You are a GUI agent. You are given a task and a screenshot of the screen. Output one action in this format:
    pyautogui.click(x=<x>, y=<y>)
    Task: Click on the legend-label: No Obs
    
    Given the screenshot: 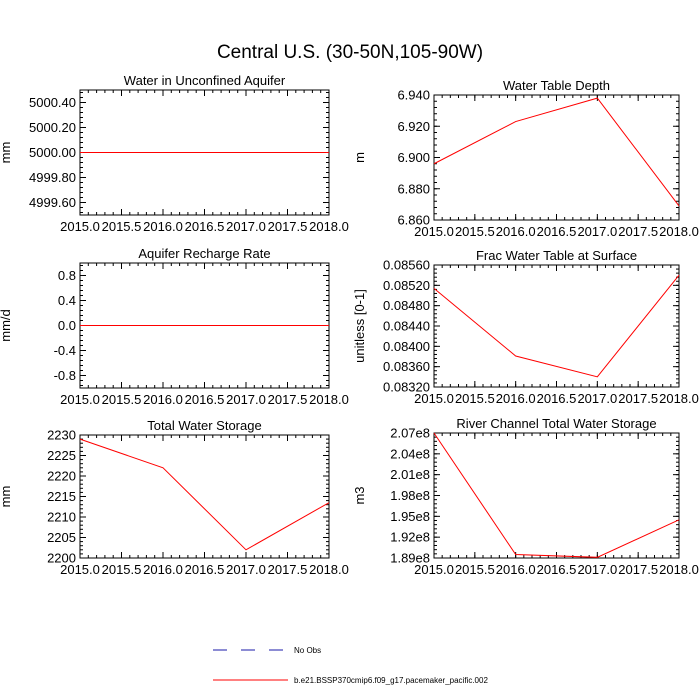 What is the action you would take?
    pyautogui.click(x=307, y=650)
    